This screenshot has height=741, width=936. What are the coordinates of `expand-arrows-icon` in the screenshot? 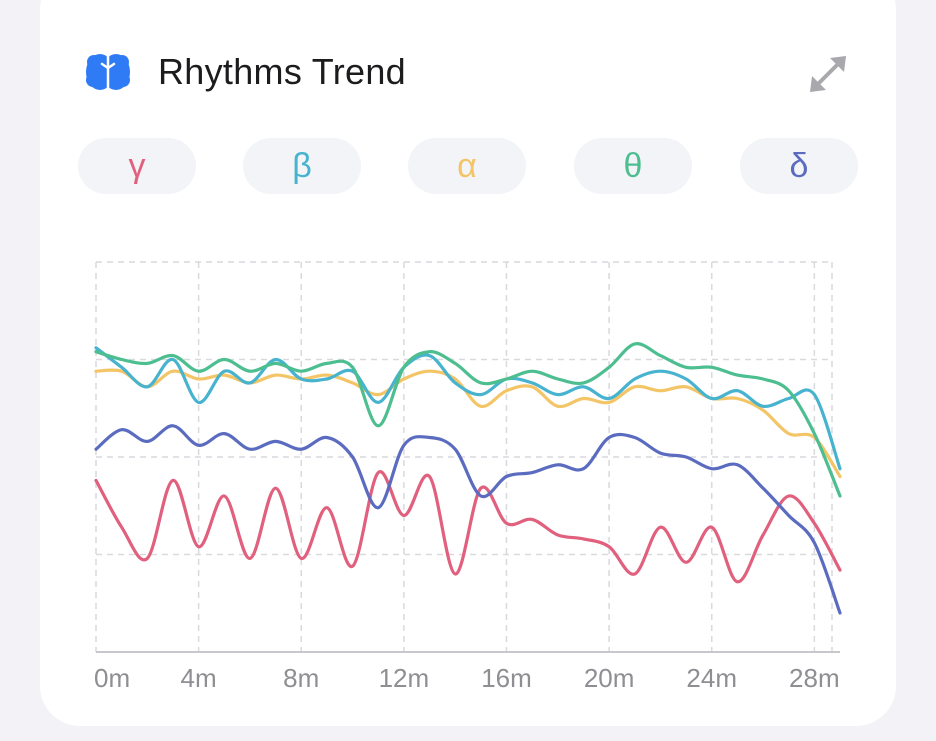 It's located at (828, 74).